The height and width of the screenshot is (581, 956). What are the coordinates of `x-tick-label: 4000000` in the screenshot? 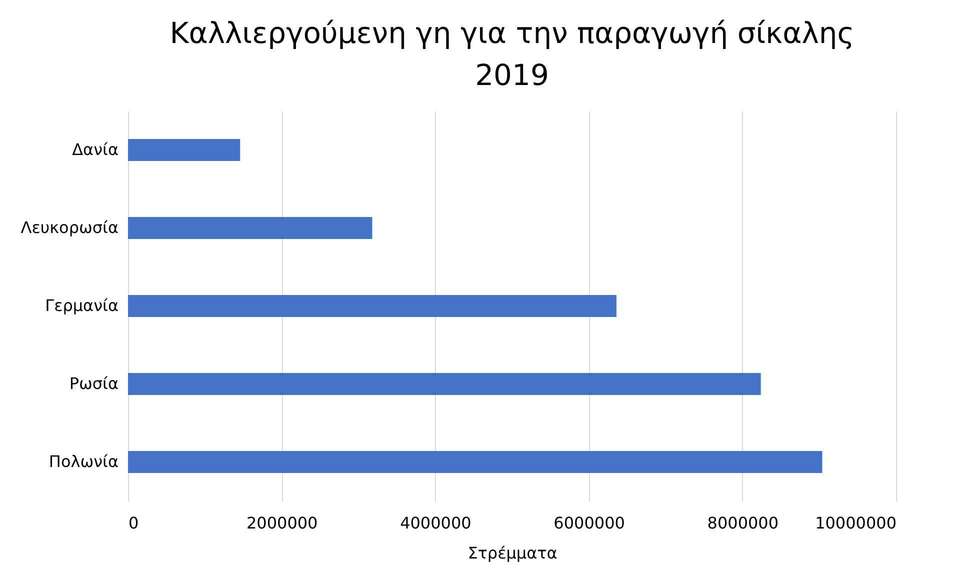 It's located at (436, 523).